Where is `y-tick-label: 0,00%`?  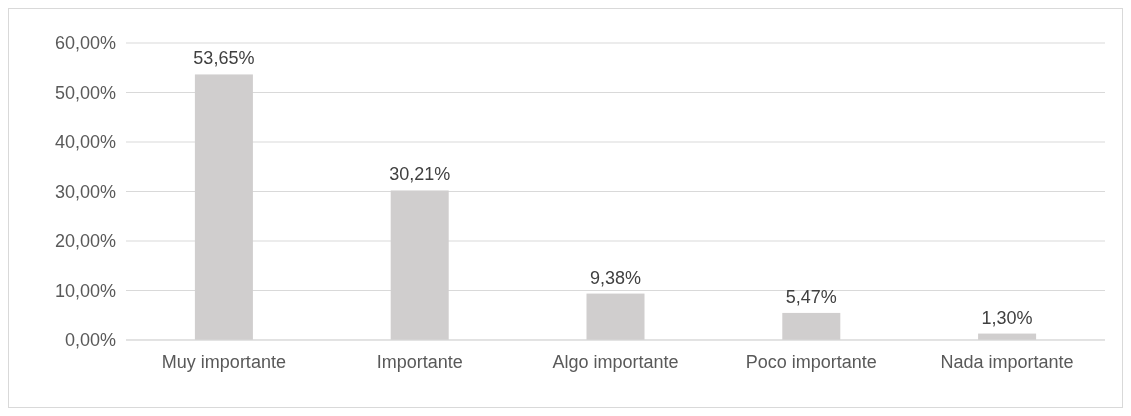
y-tick-label: 0,00% is located at coordinates (90, 340).